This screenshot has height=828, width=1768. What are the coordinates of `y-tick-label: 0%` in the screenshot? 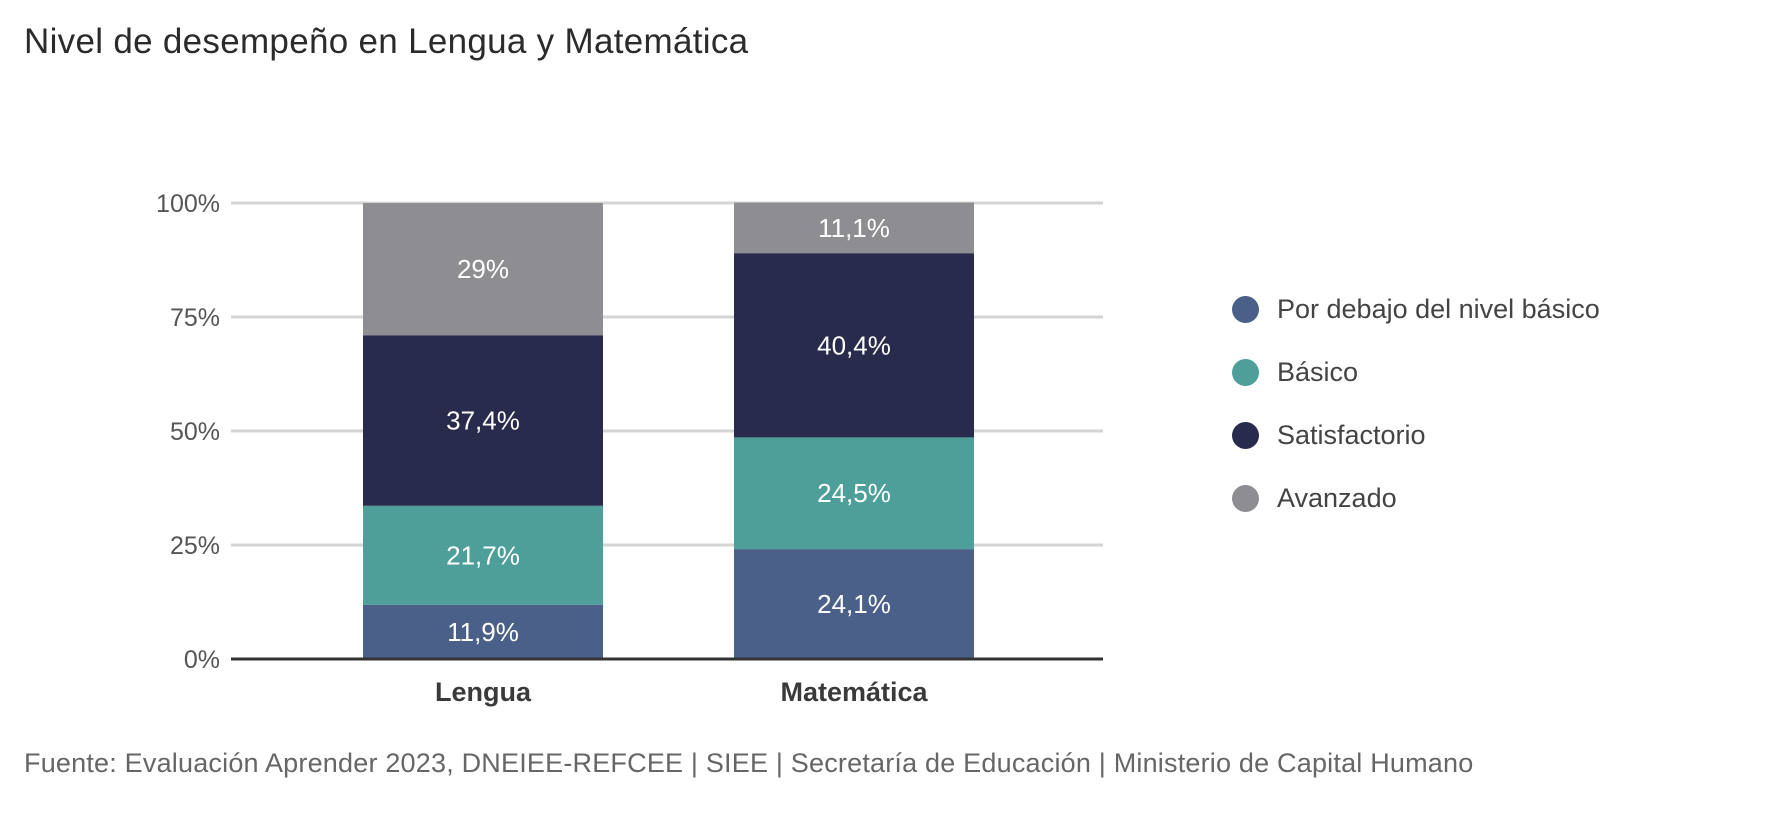 It's located at (202, 660).